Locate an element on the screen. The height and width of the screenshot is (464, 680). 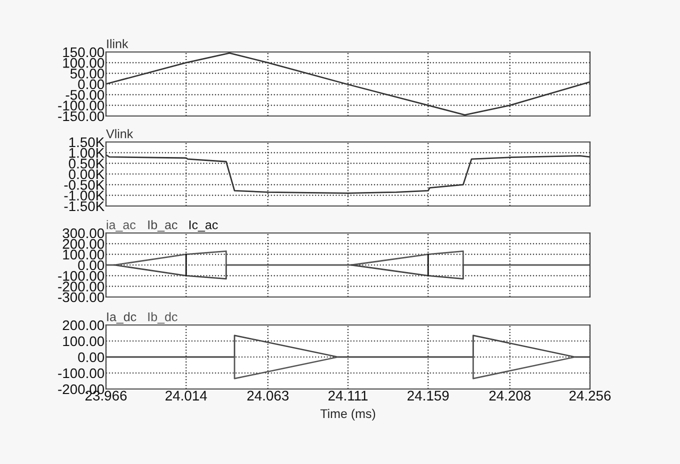
x-axis-title: Time (ms) is located at coordinates (348, 414).